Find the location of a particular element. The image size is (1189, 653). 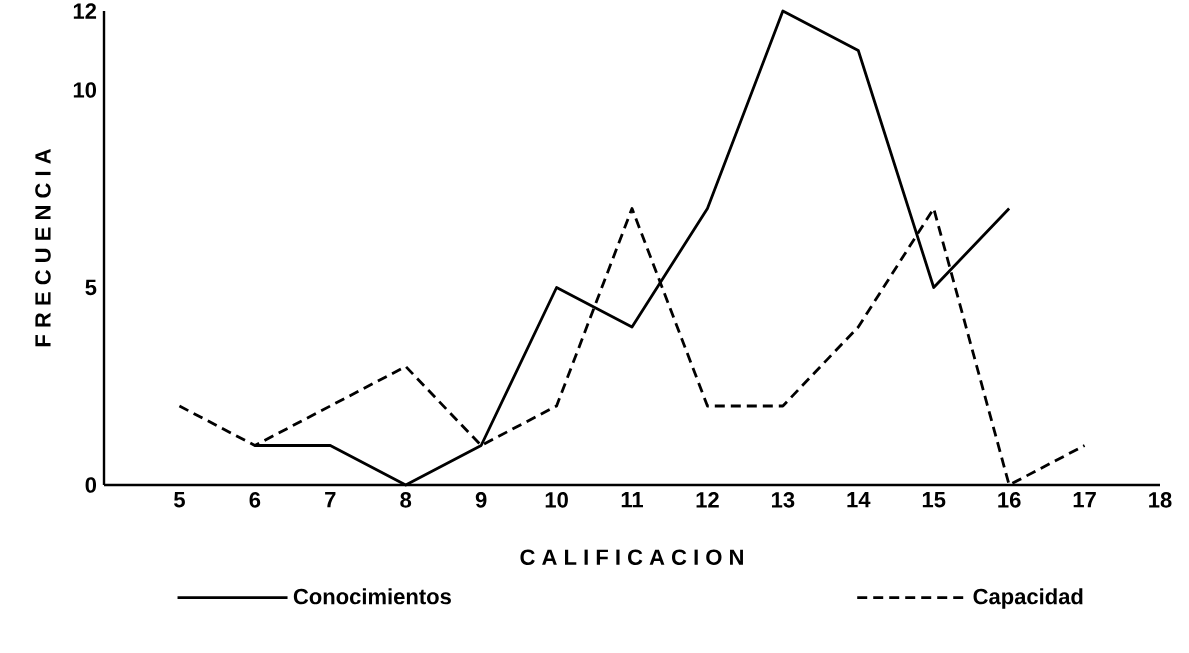

y-tick-label: 5 is located at coordinates (91, 287).